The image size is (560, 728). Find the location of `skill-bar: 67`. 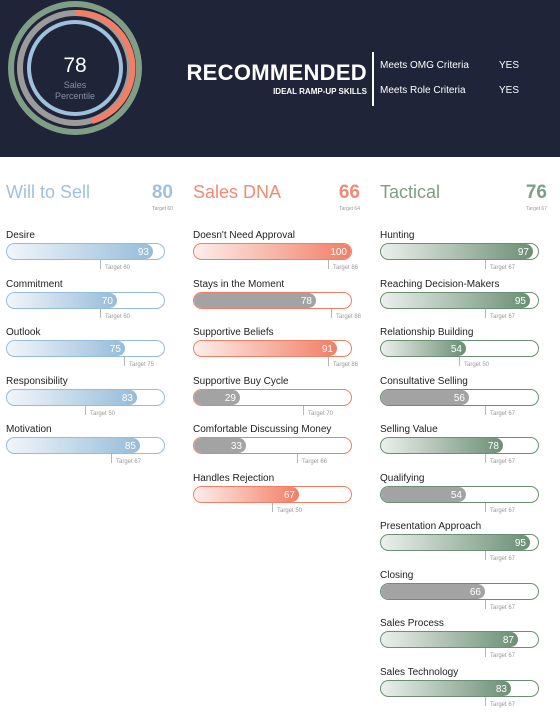

skill-bar: 67 is located at coordinates (272, 494).